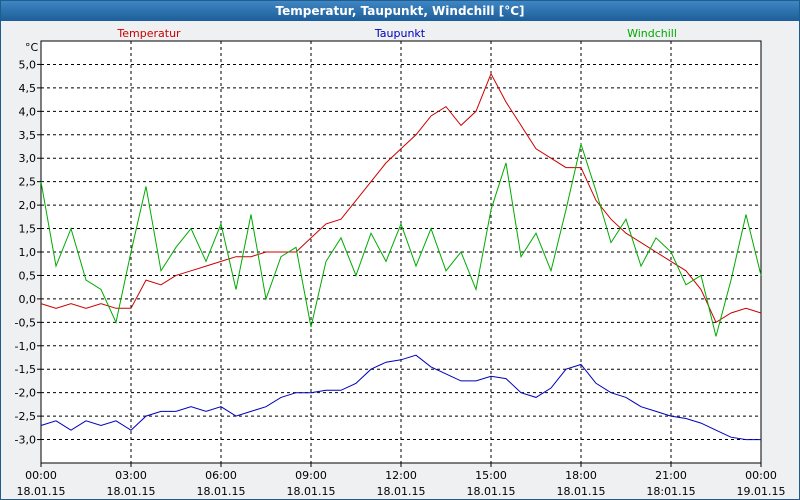 Image resolution: width=800 pixels, height=500 pixels. Describe the element at coordinates (400, 11) in the screenshot. I see `chart-title: Temperatur, Taupunkt, Windchill [°C]` at that location.